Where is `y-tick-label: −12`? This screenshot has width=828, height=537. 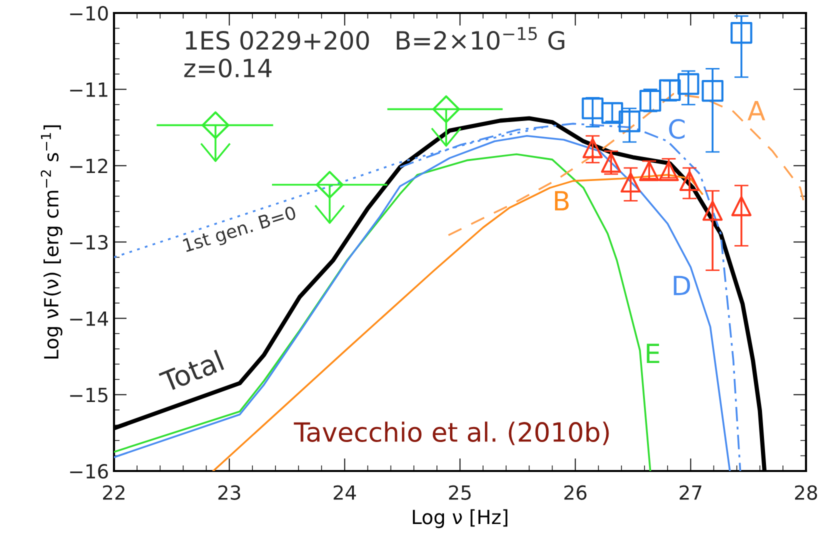
y-tick-label: −12 is located at coordinates (89, 166).